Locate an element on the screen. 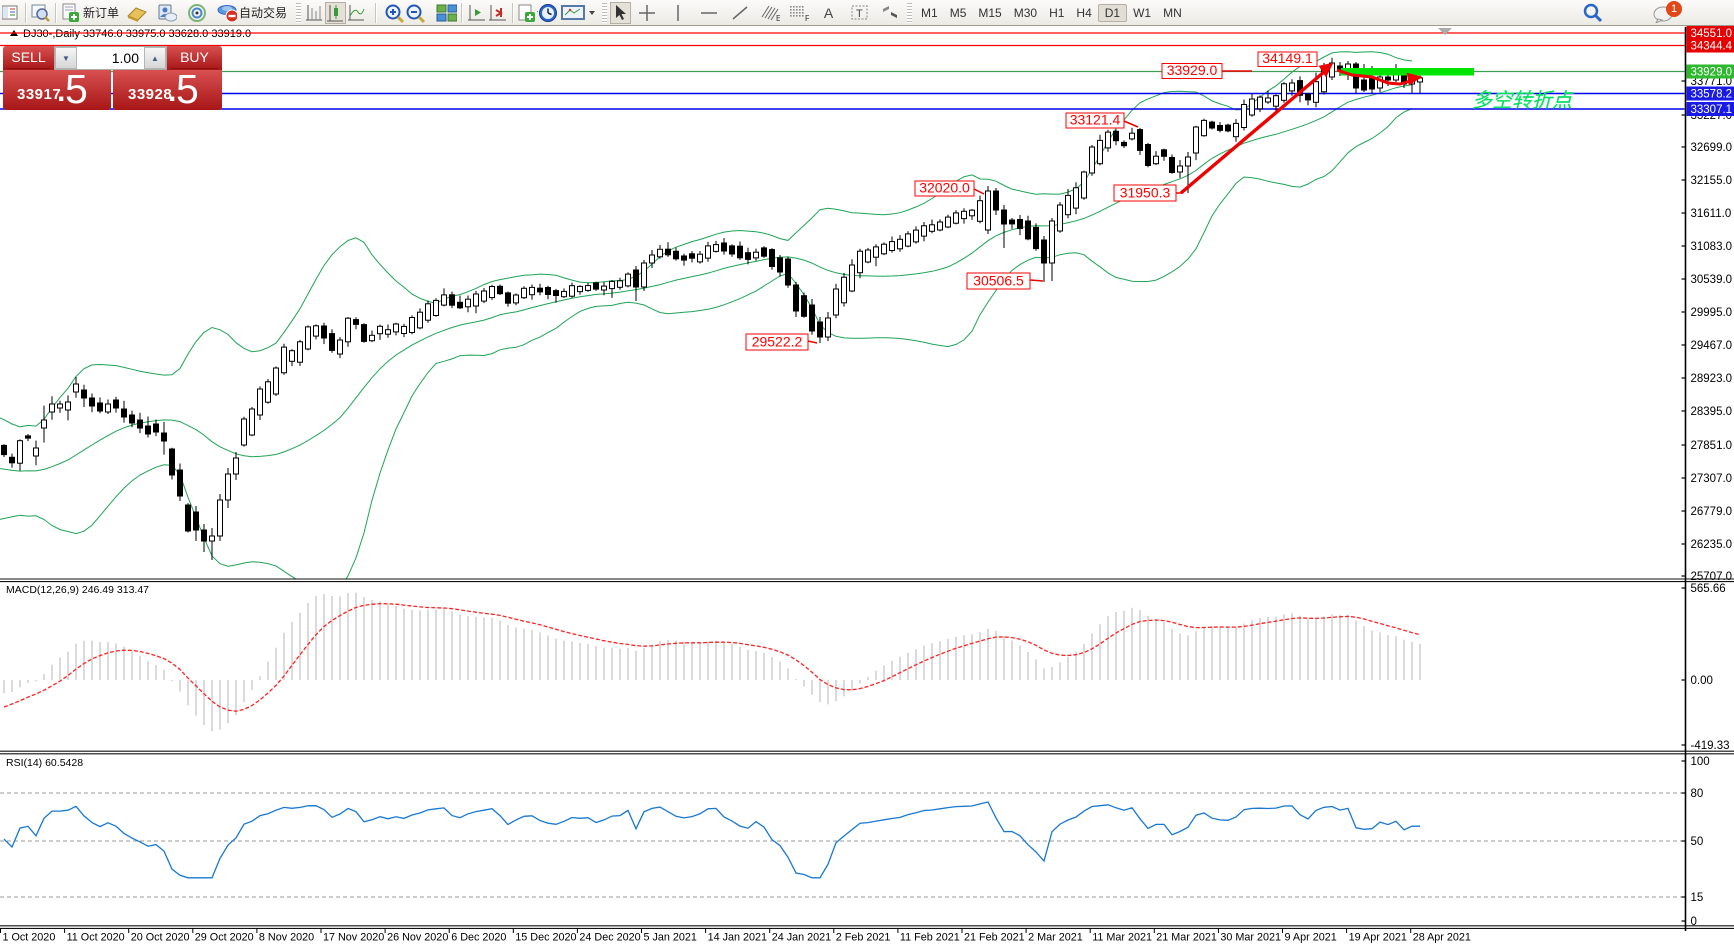  svg-text: 100 is located at coordinates (1700, 762).